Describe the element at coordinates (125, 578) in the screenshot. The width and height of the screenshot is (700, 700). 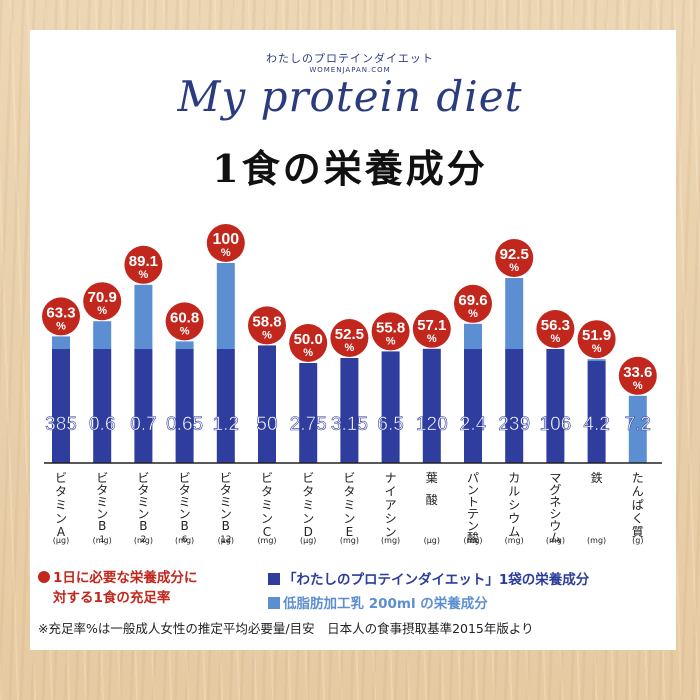
I see `legend-rate-line1: 1日に必要な栄養成分に` at that location.